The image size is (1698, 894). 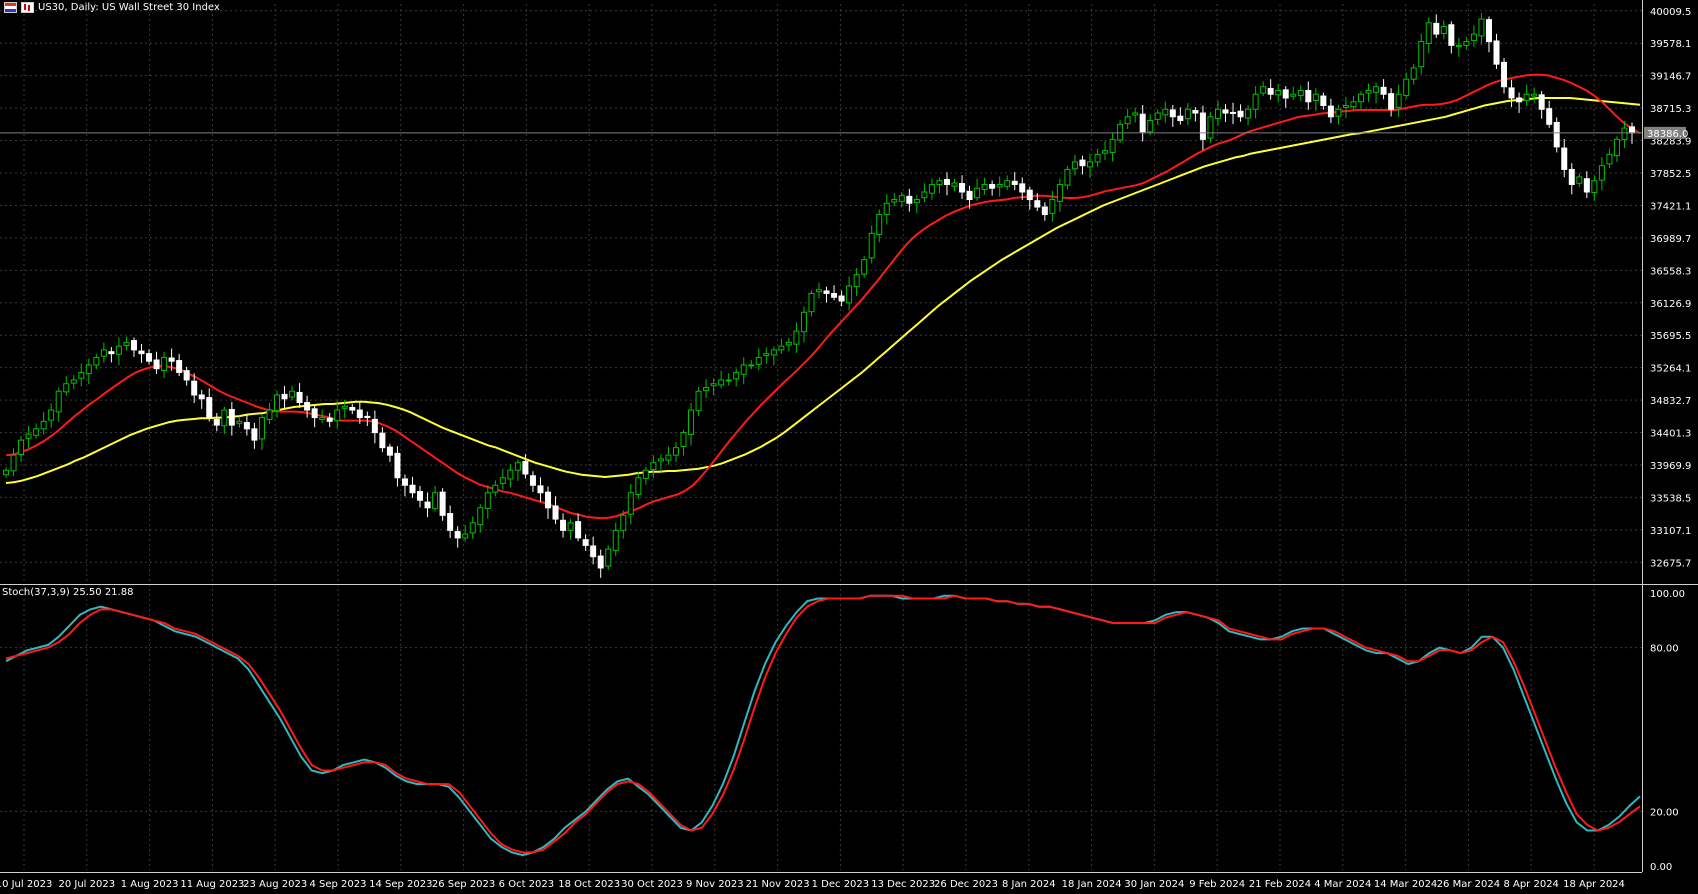 I want to click on date-tick-label: 30 Jan 2024, so click(x=1154, y=884).